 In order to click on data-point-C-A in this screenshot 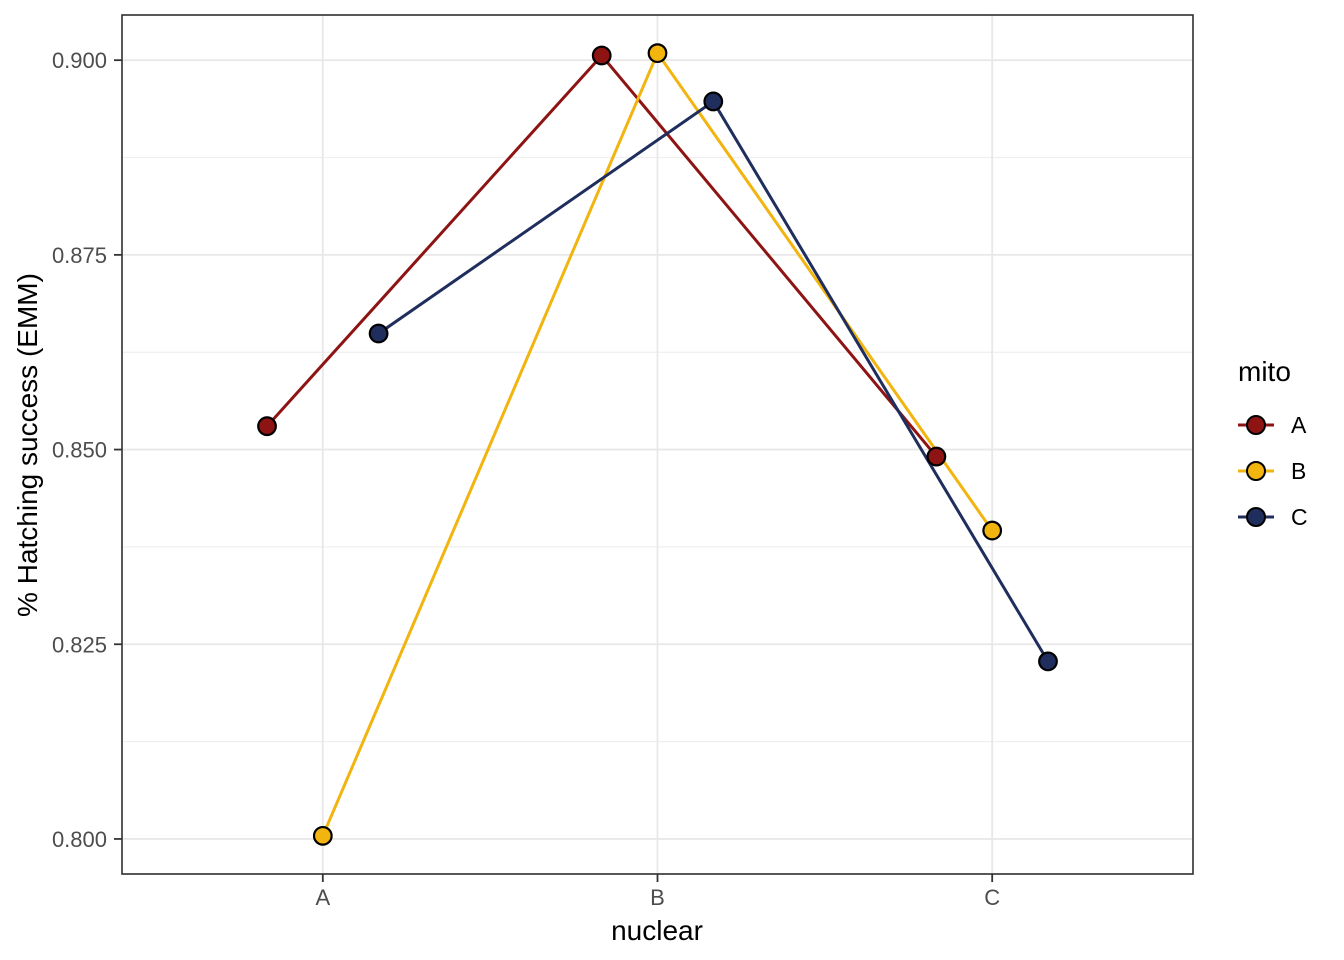, I will do `click(378, 333)`.